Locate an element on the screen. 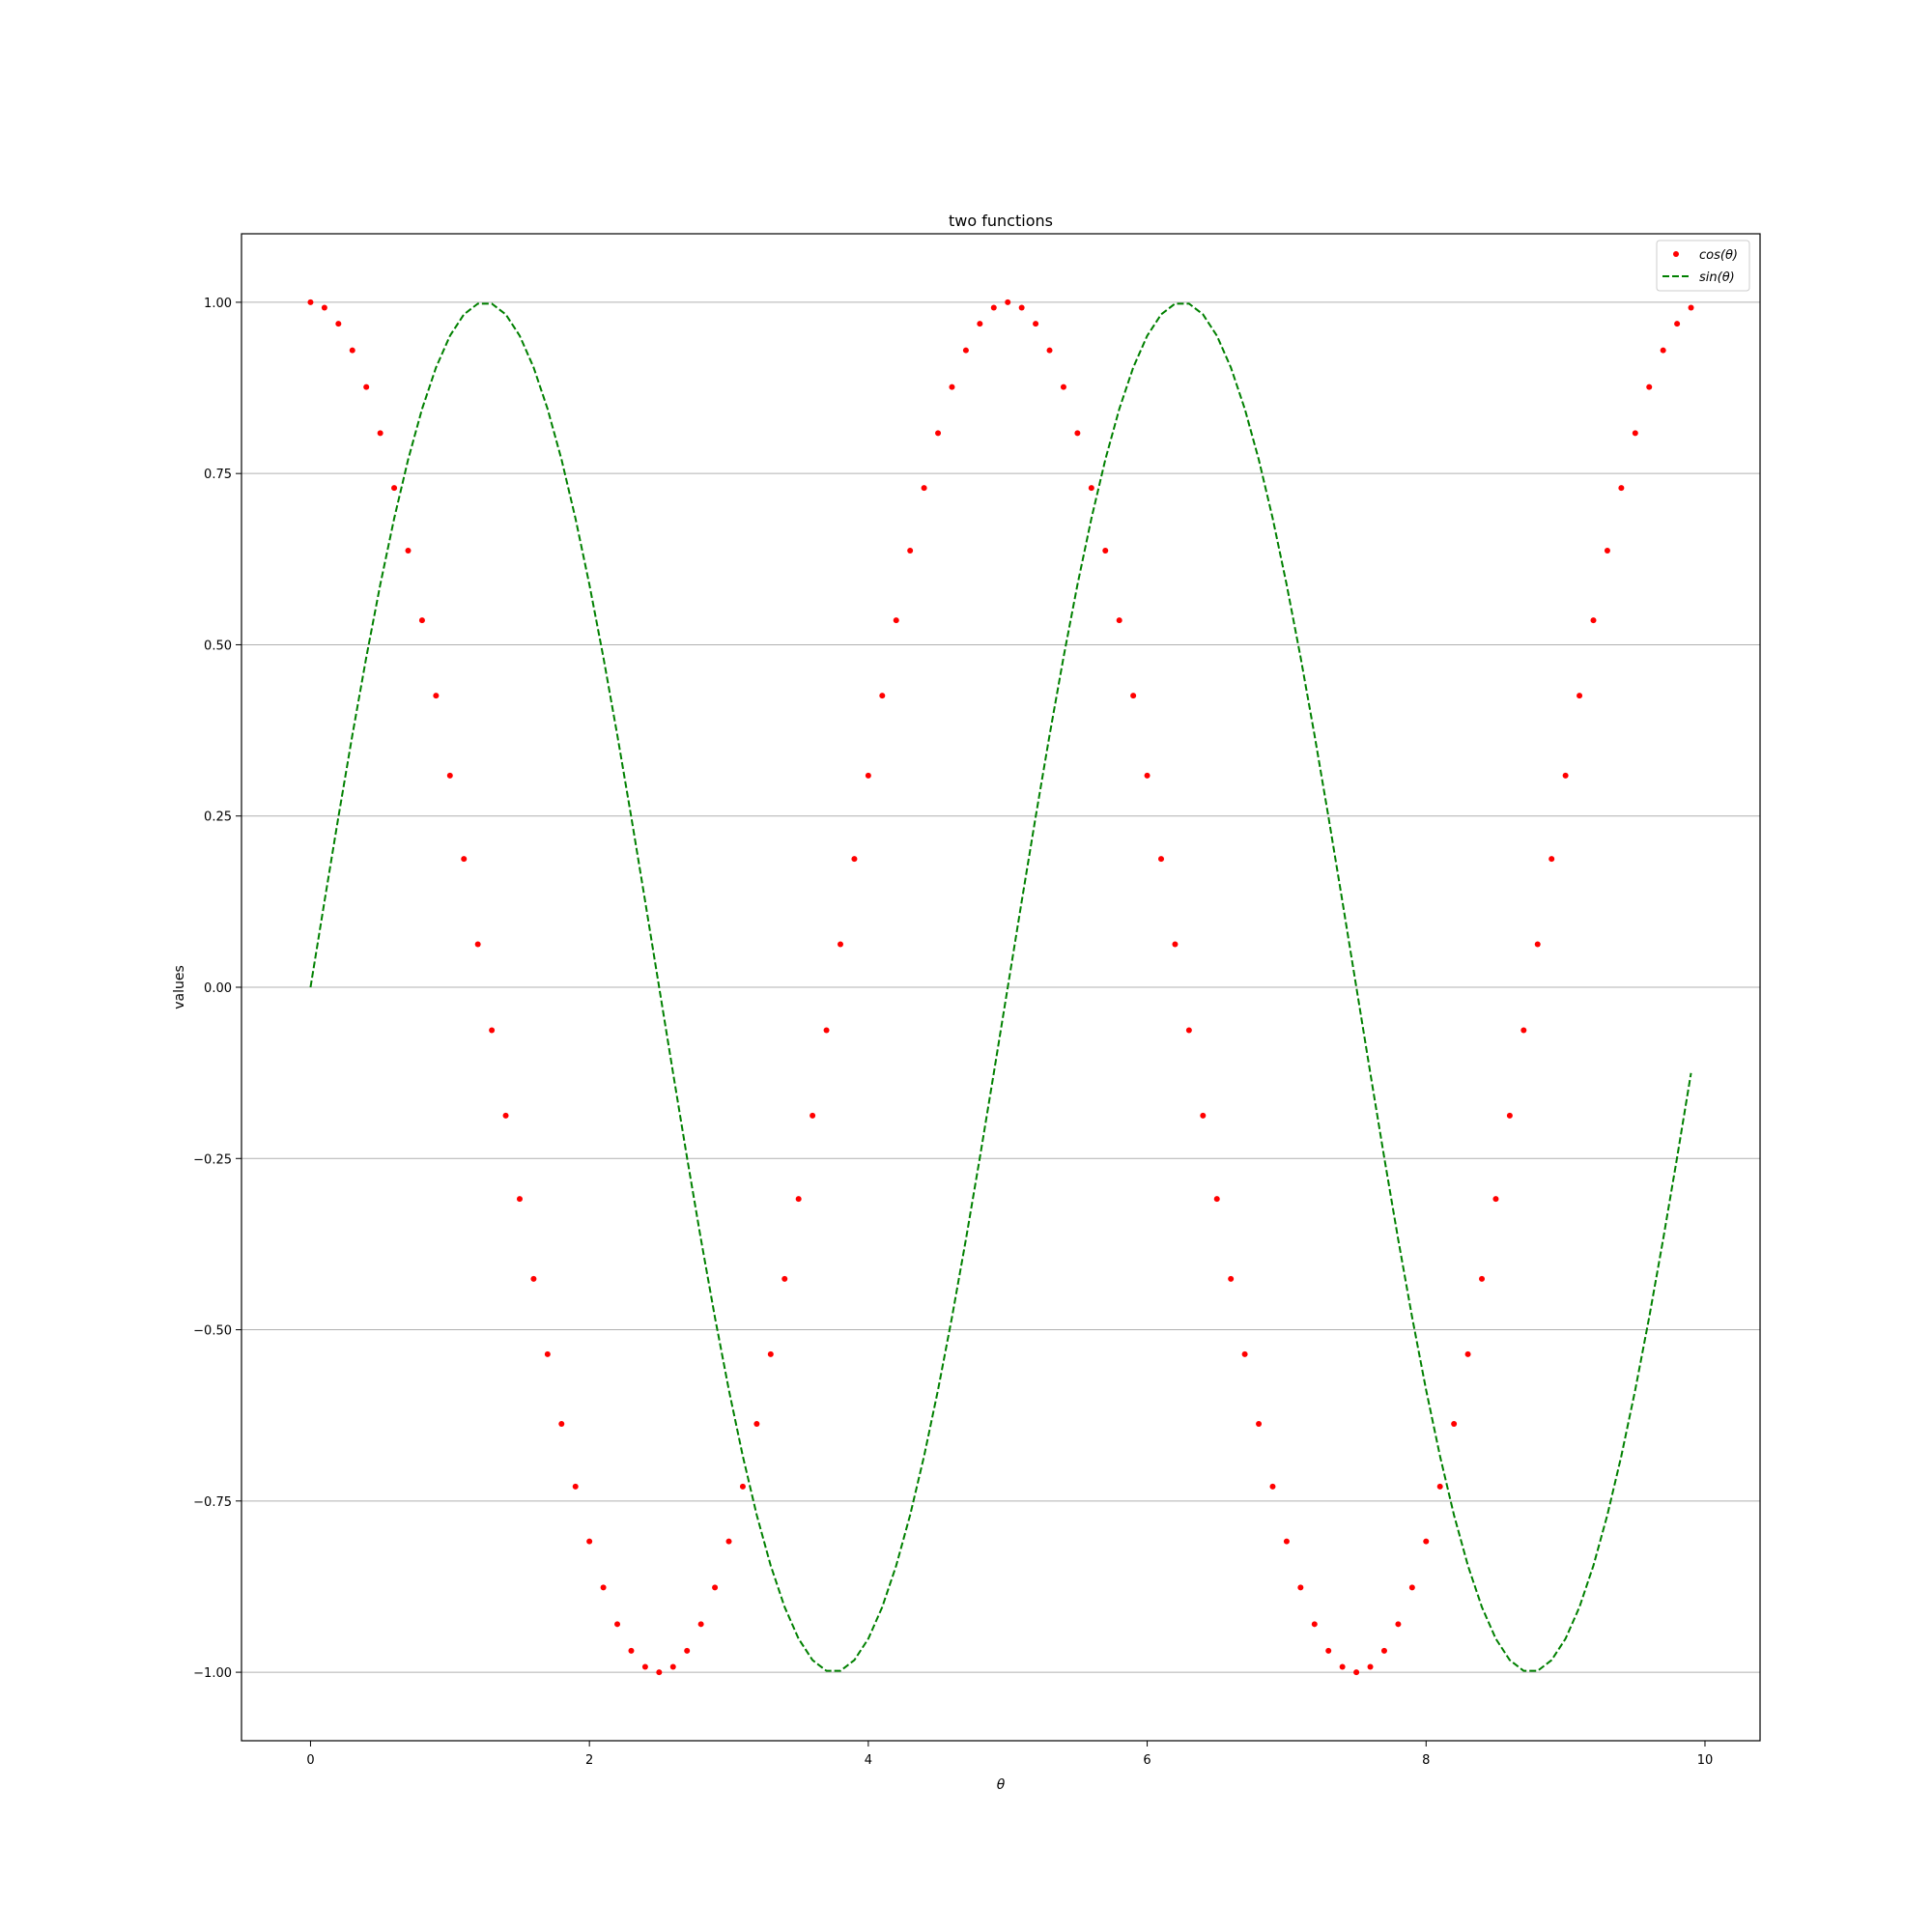  chart-title: two functions is located at coordinates (1001, 221).